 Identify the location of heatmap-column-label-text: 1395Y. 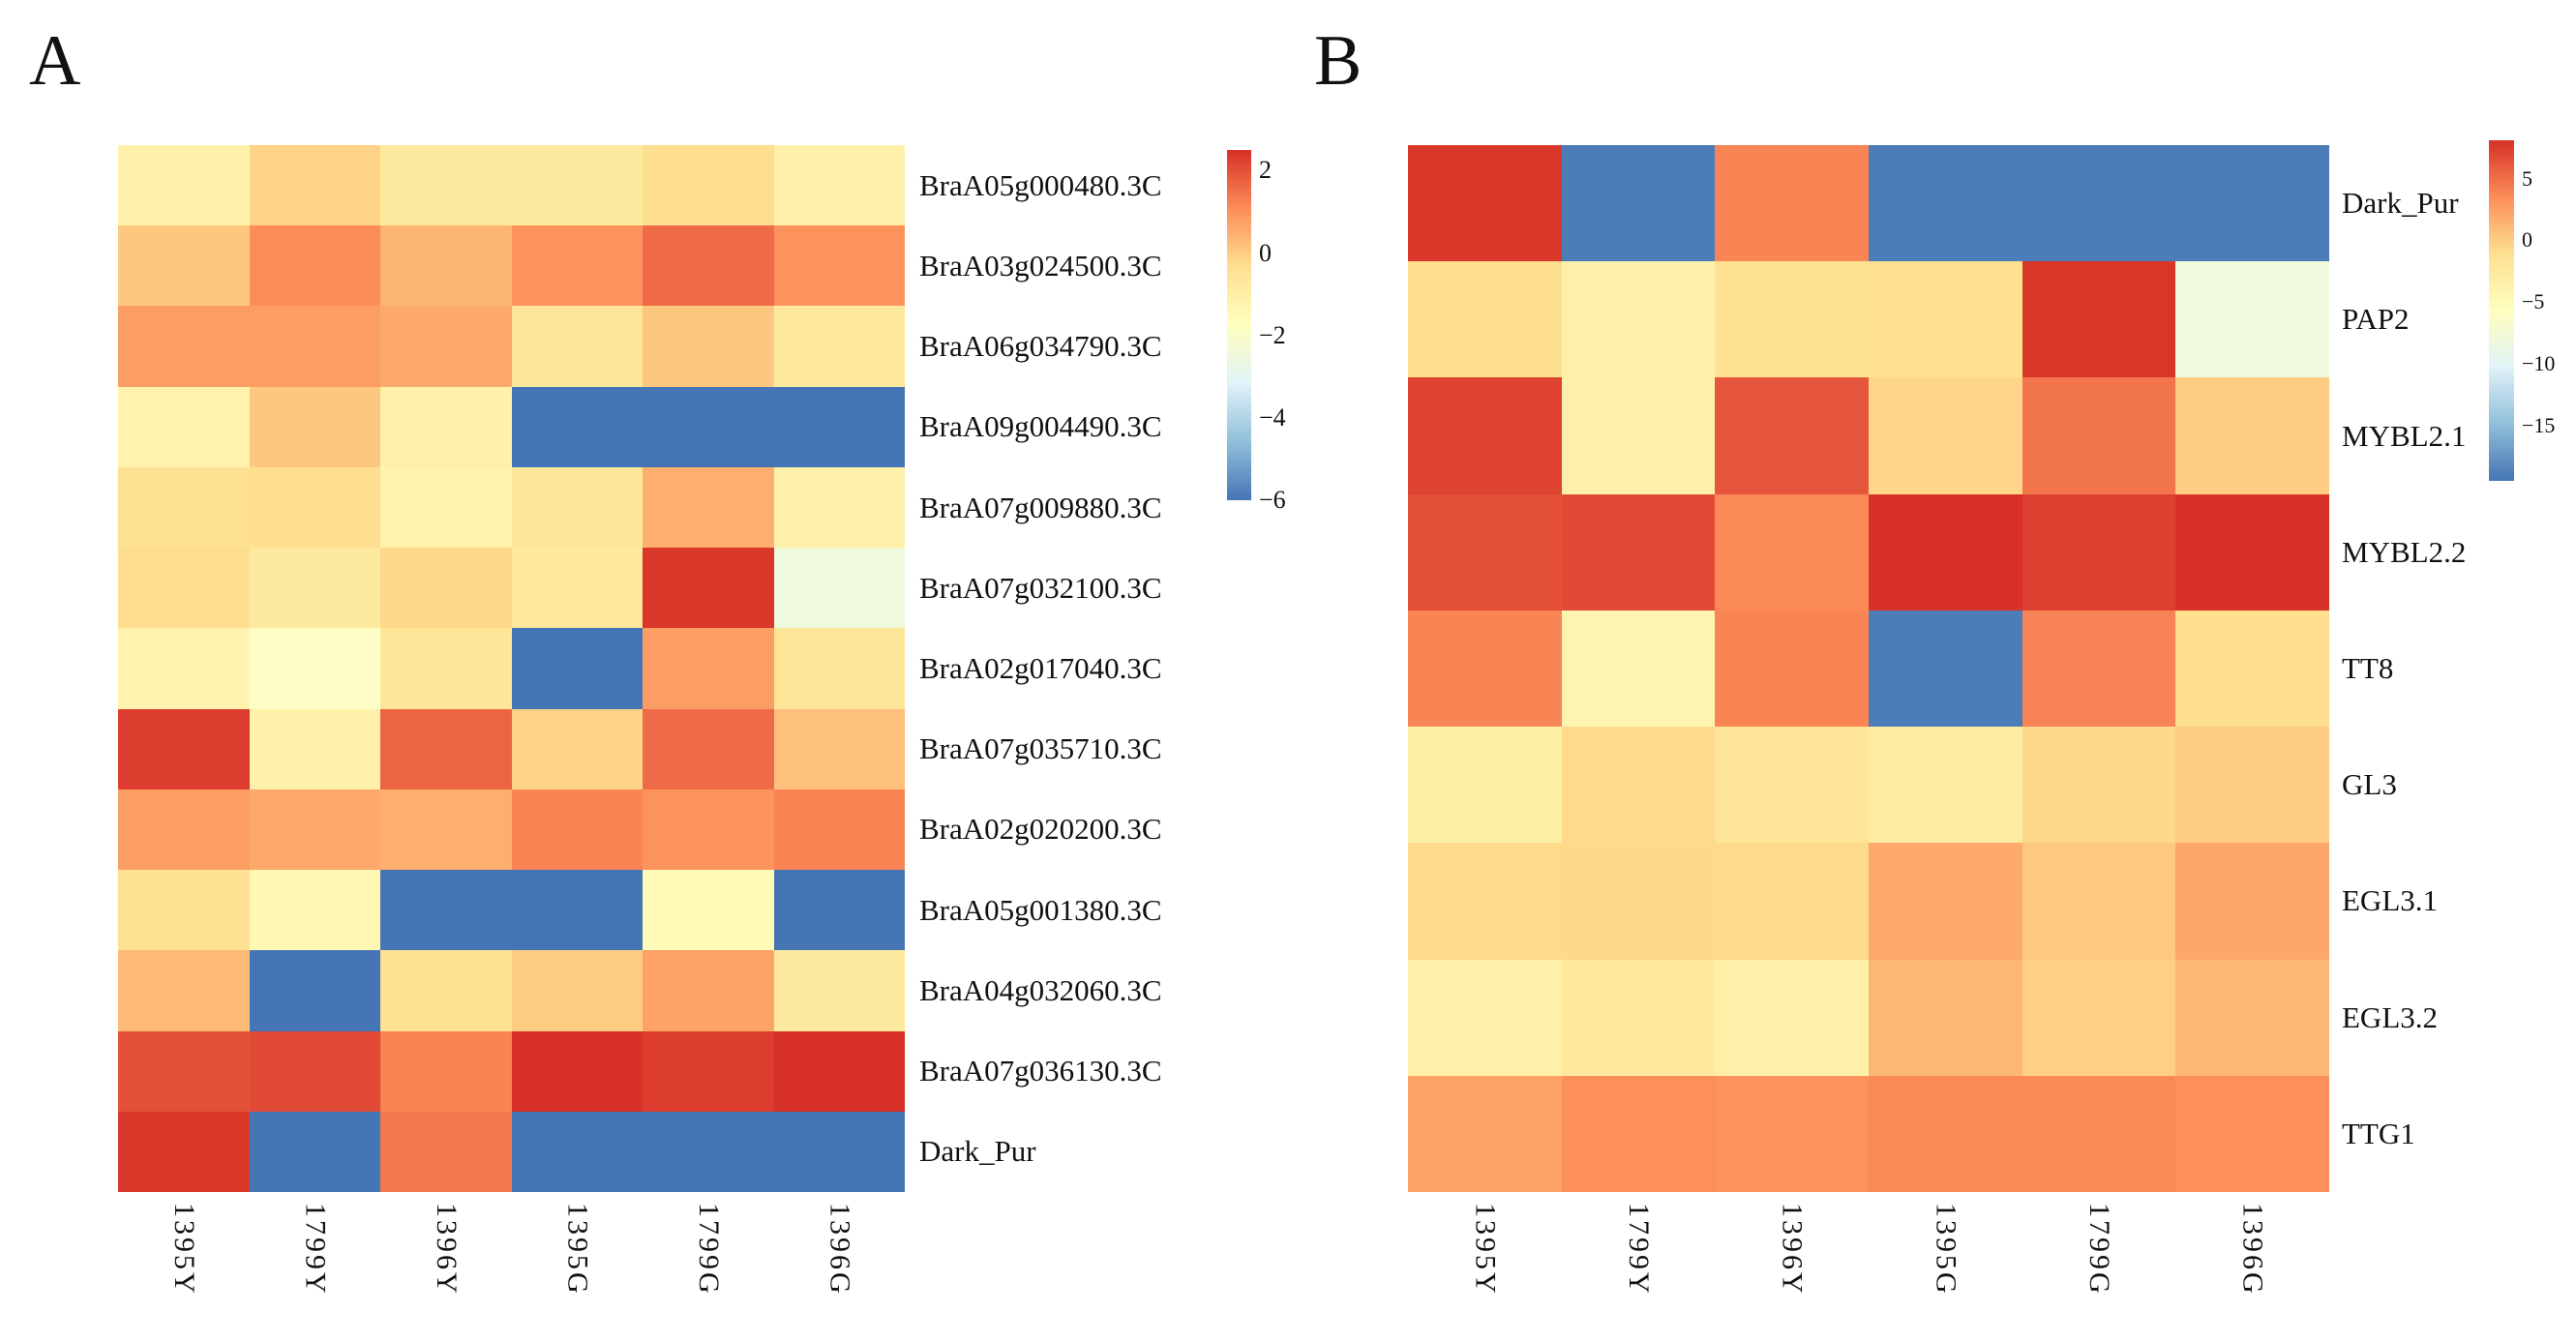
(1485, 1250).